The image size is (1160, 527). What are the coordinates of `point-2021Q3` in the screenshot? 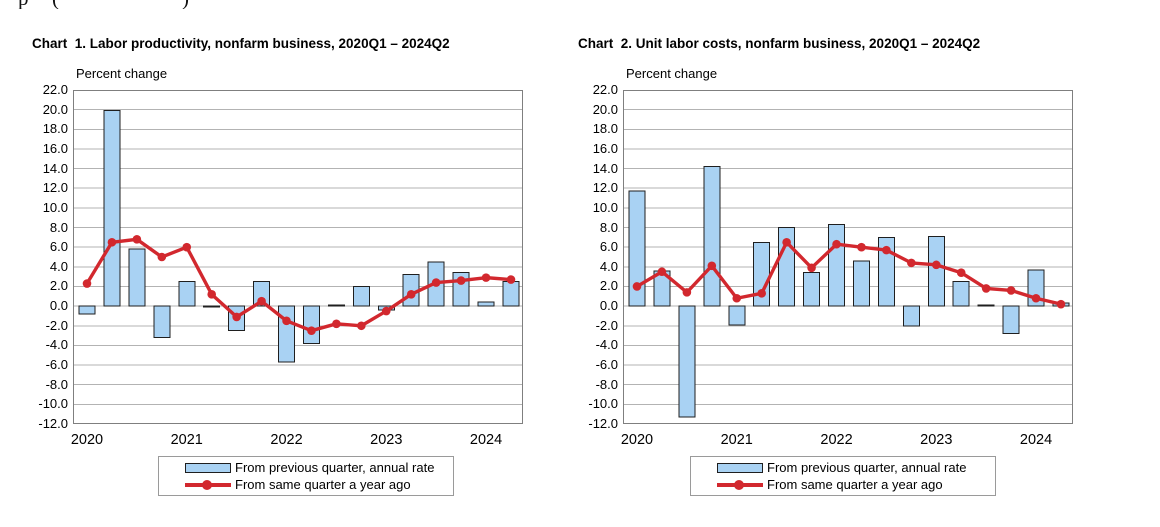 It's located at (236, 317).